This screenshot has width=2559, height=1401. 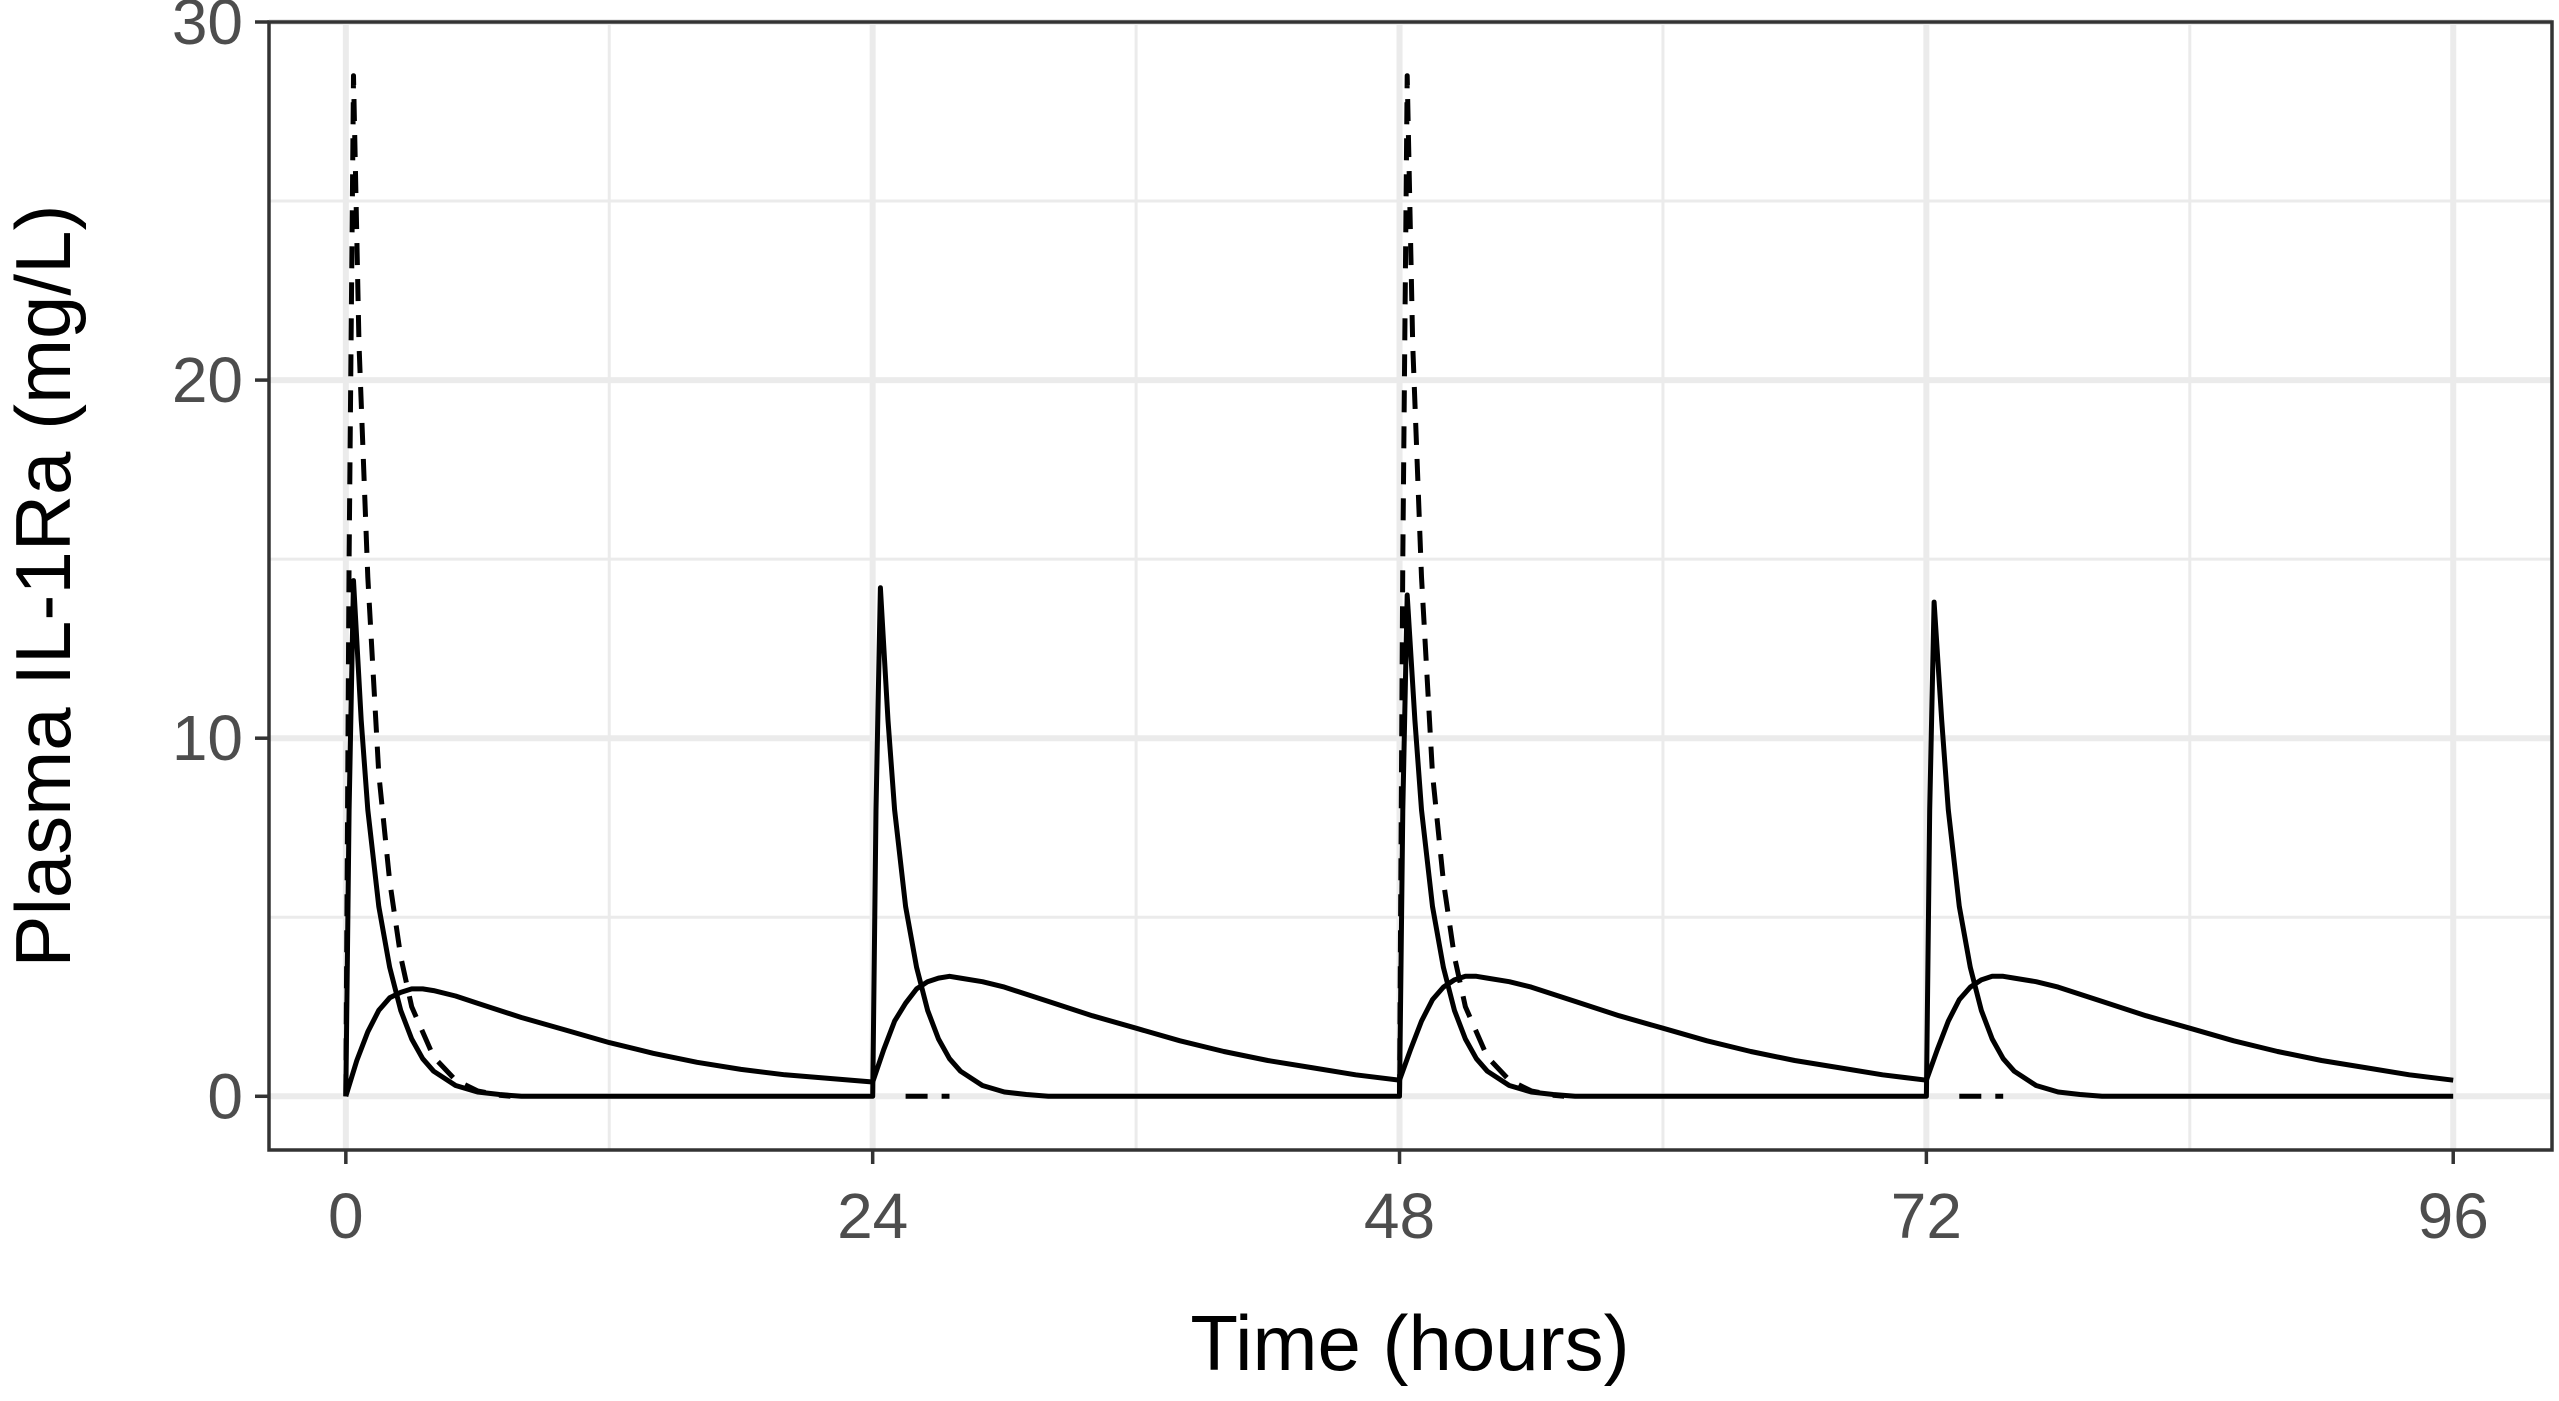 What do you see at coordinates (1409, 1343) in the screenshot?
I see `x-axis-title: Time (hours)` at bounding box center [1409, 1343].